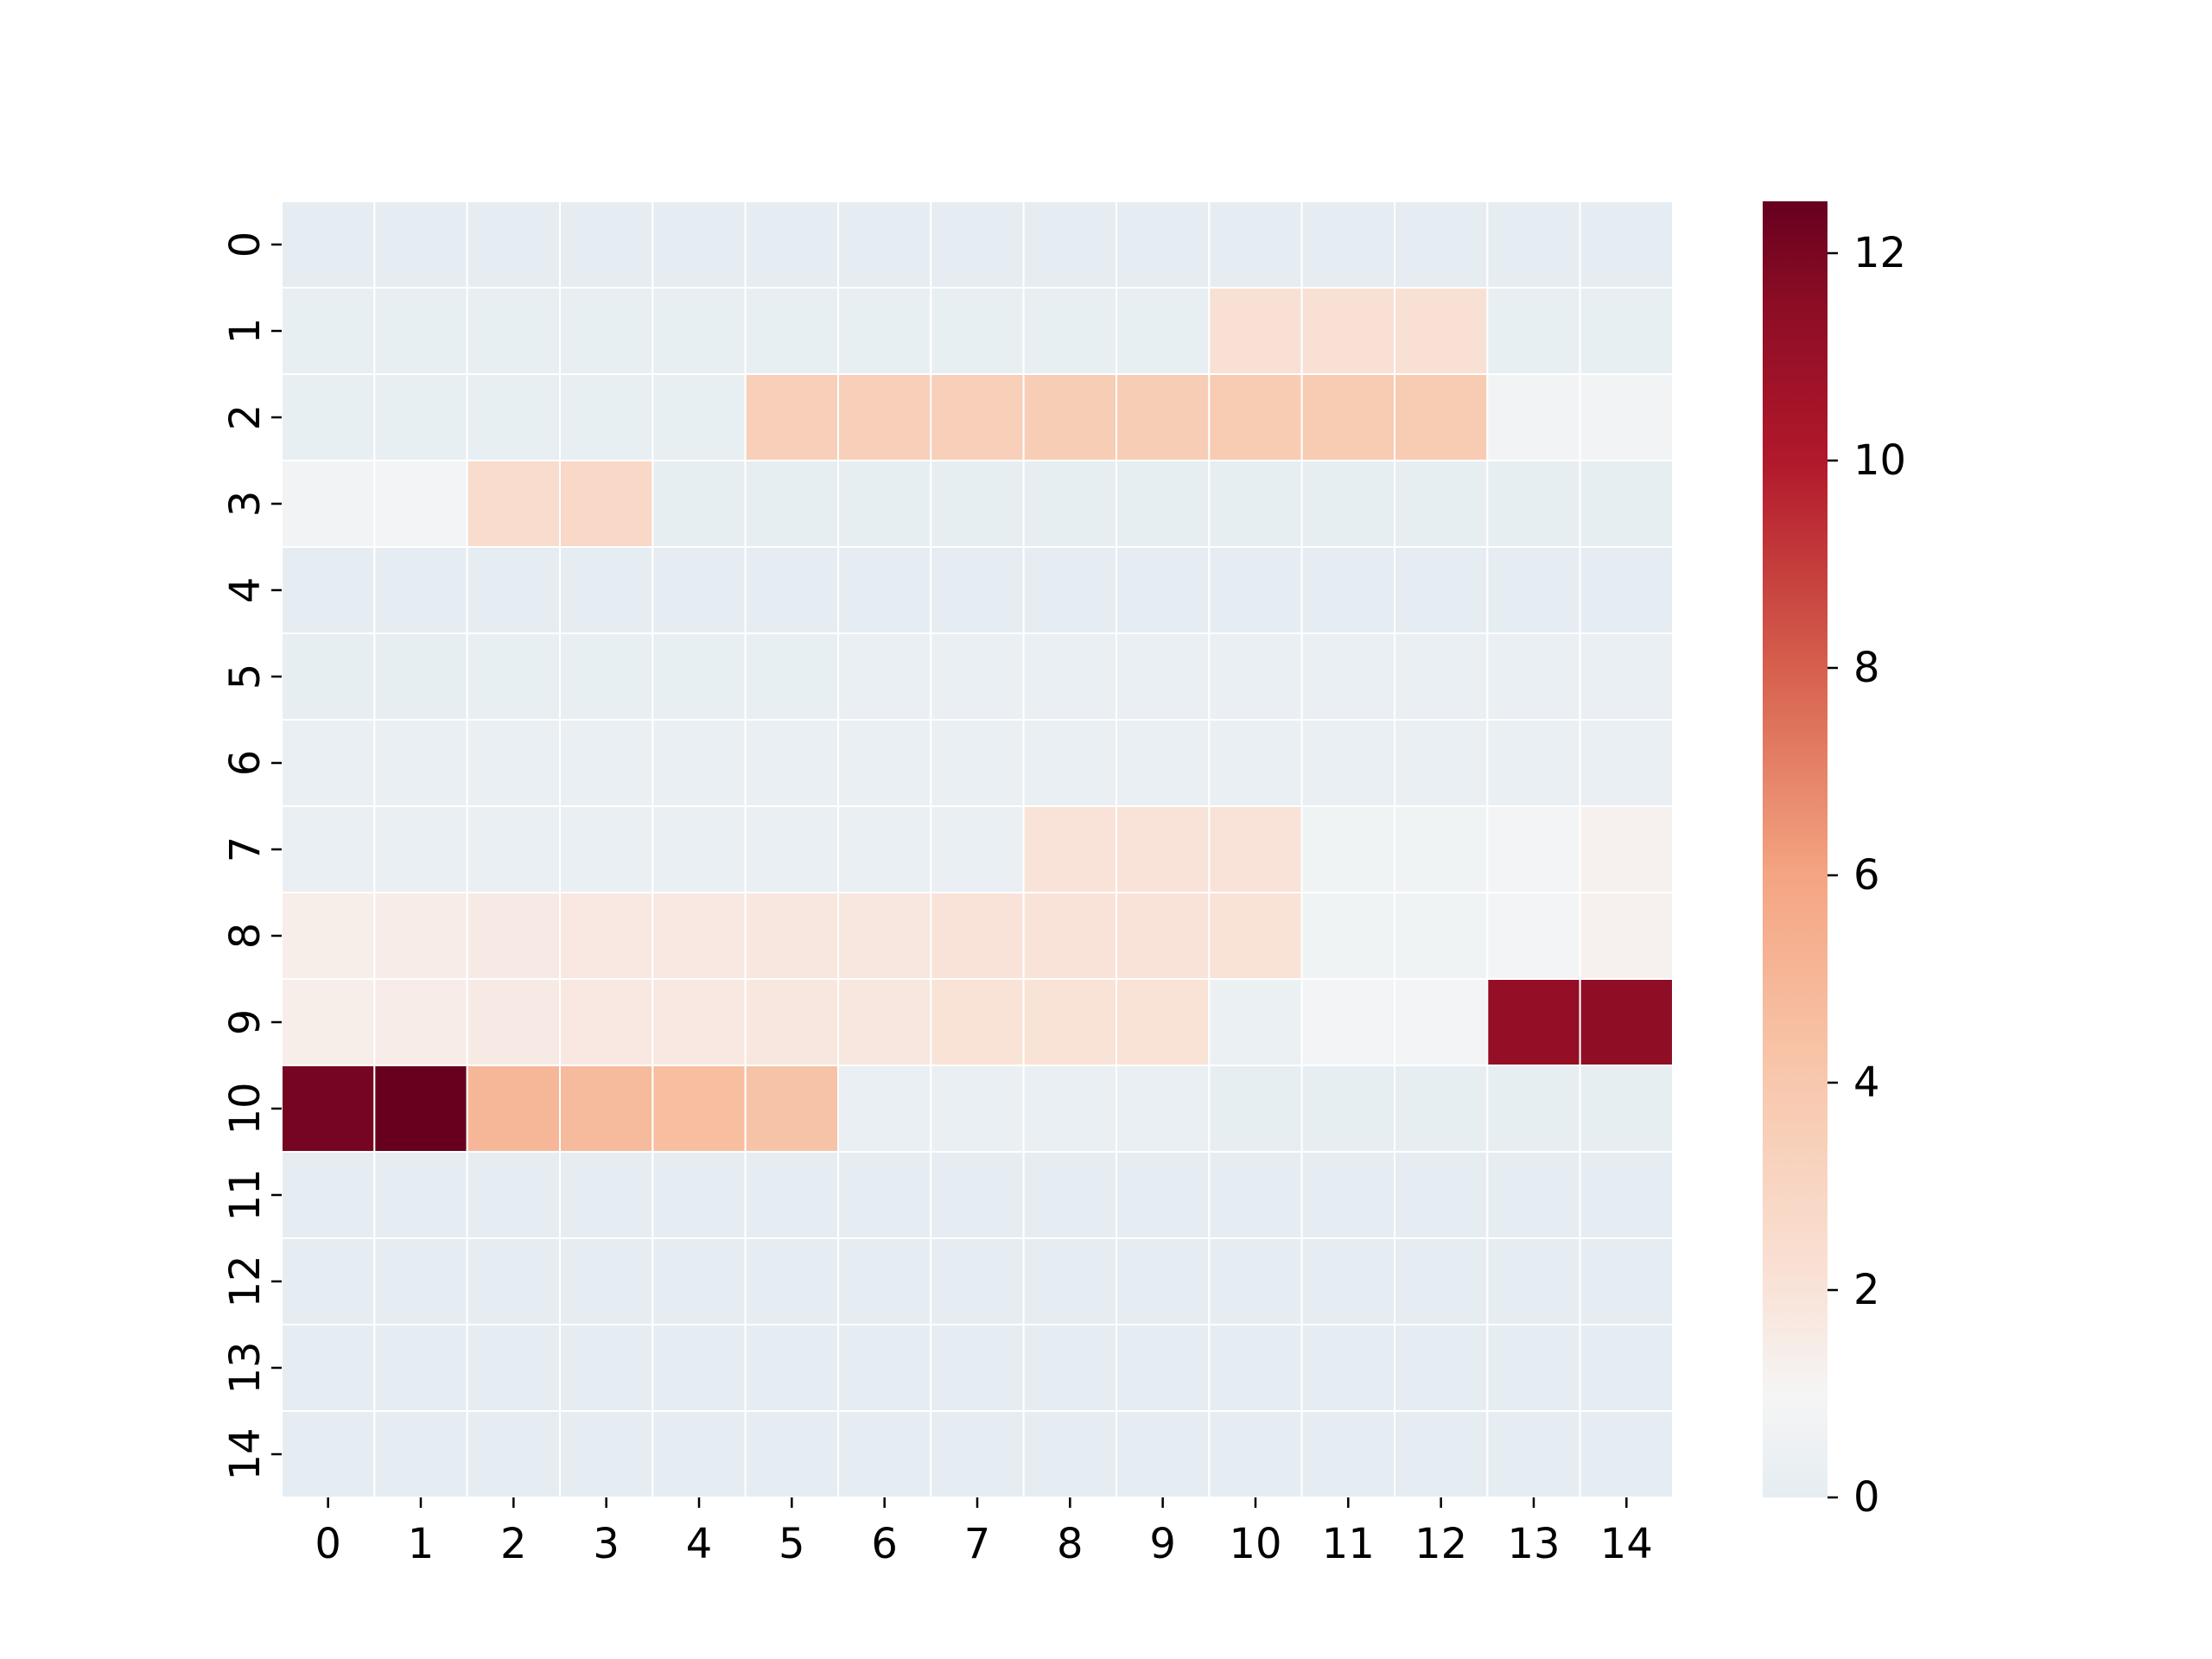  Describe the element at coordinates (884, 1544) in the screenshot. I see `x-tick-label-6: 6` at that location.